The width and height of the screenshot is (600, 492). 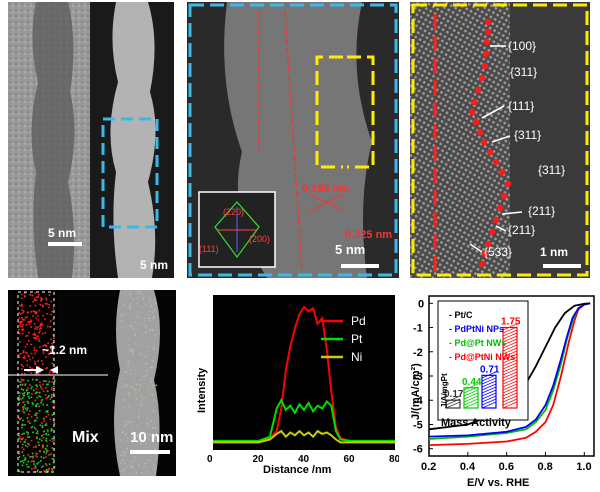 What do you see at coordinates (130, 140) in the screenshot?
I see `haadf-image-b` at bounding box center [130, 140].